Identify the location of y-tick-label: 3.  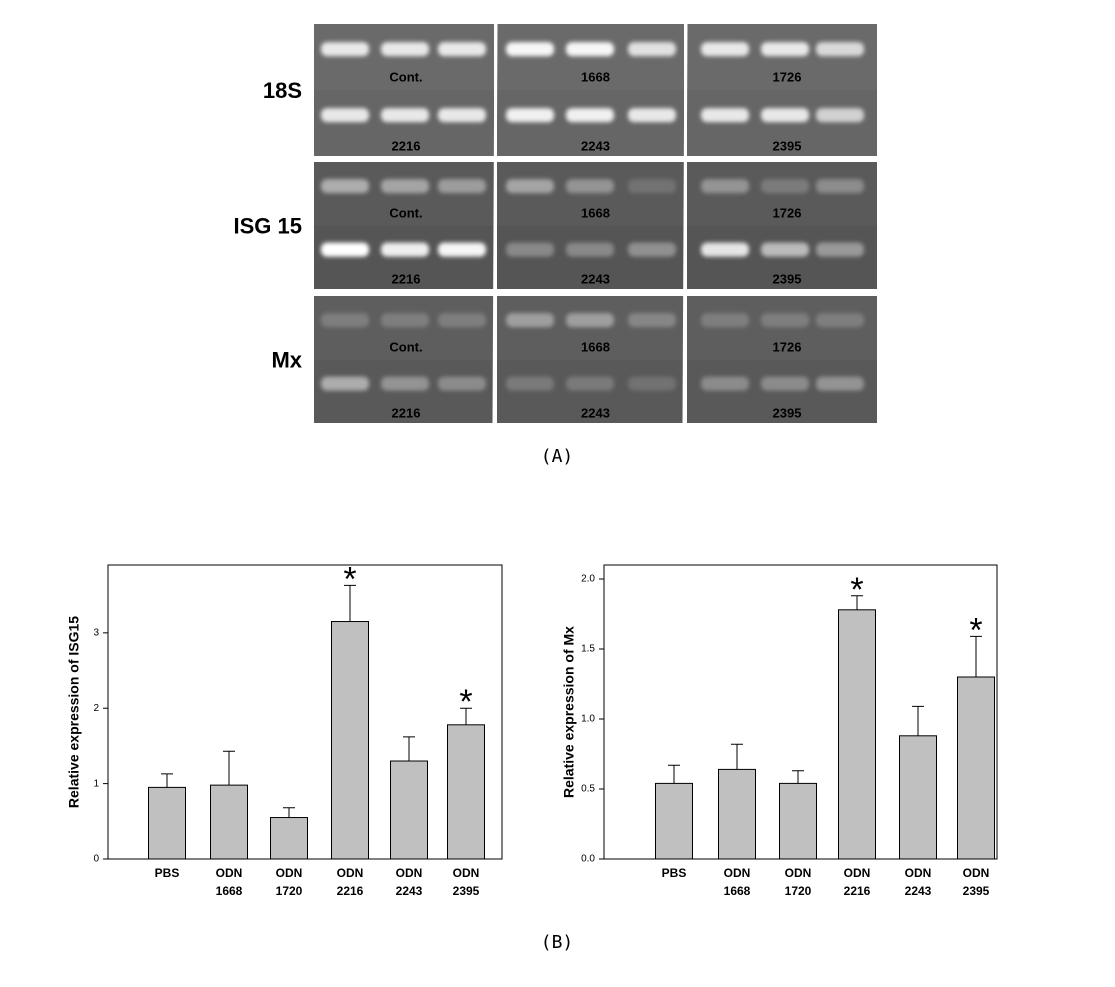
(96, 632).